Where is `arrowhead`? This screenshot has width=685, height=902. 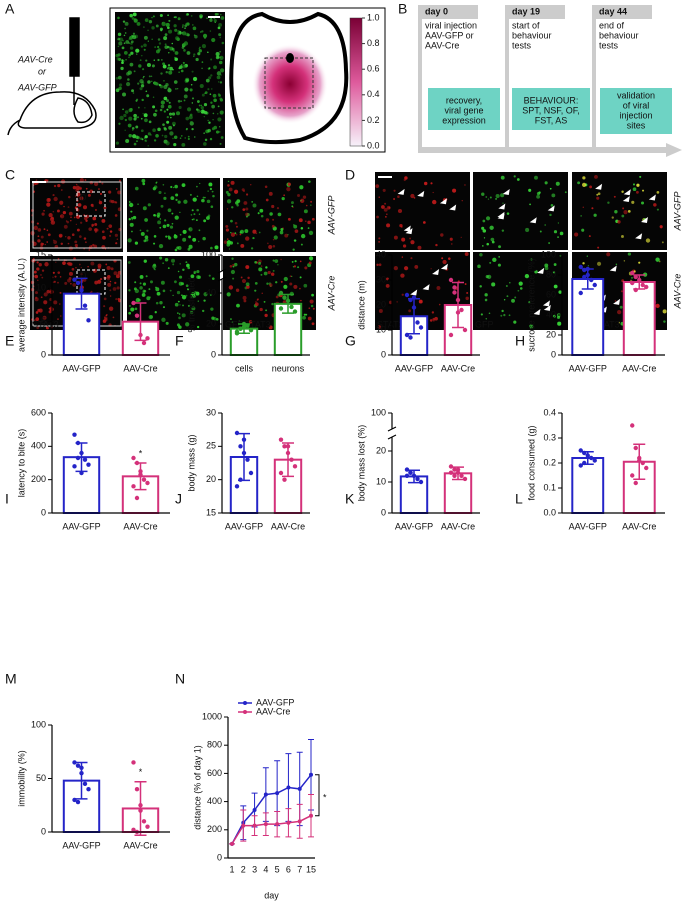
arrowhead is located at coordinates (506, 192).